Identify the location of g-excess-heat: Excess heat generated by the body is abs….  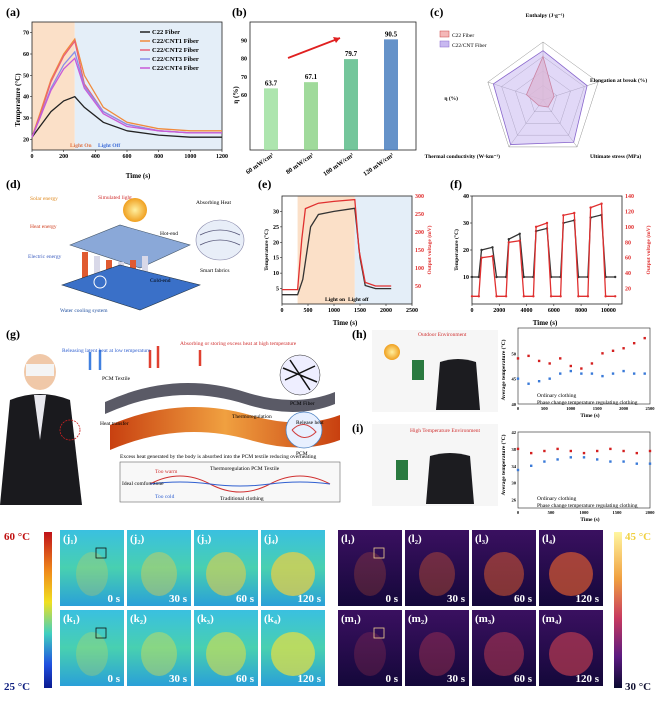
(218, 457).